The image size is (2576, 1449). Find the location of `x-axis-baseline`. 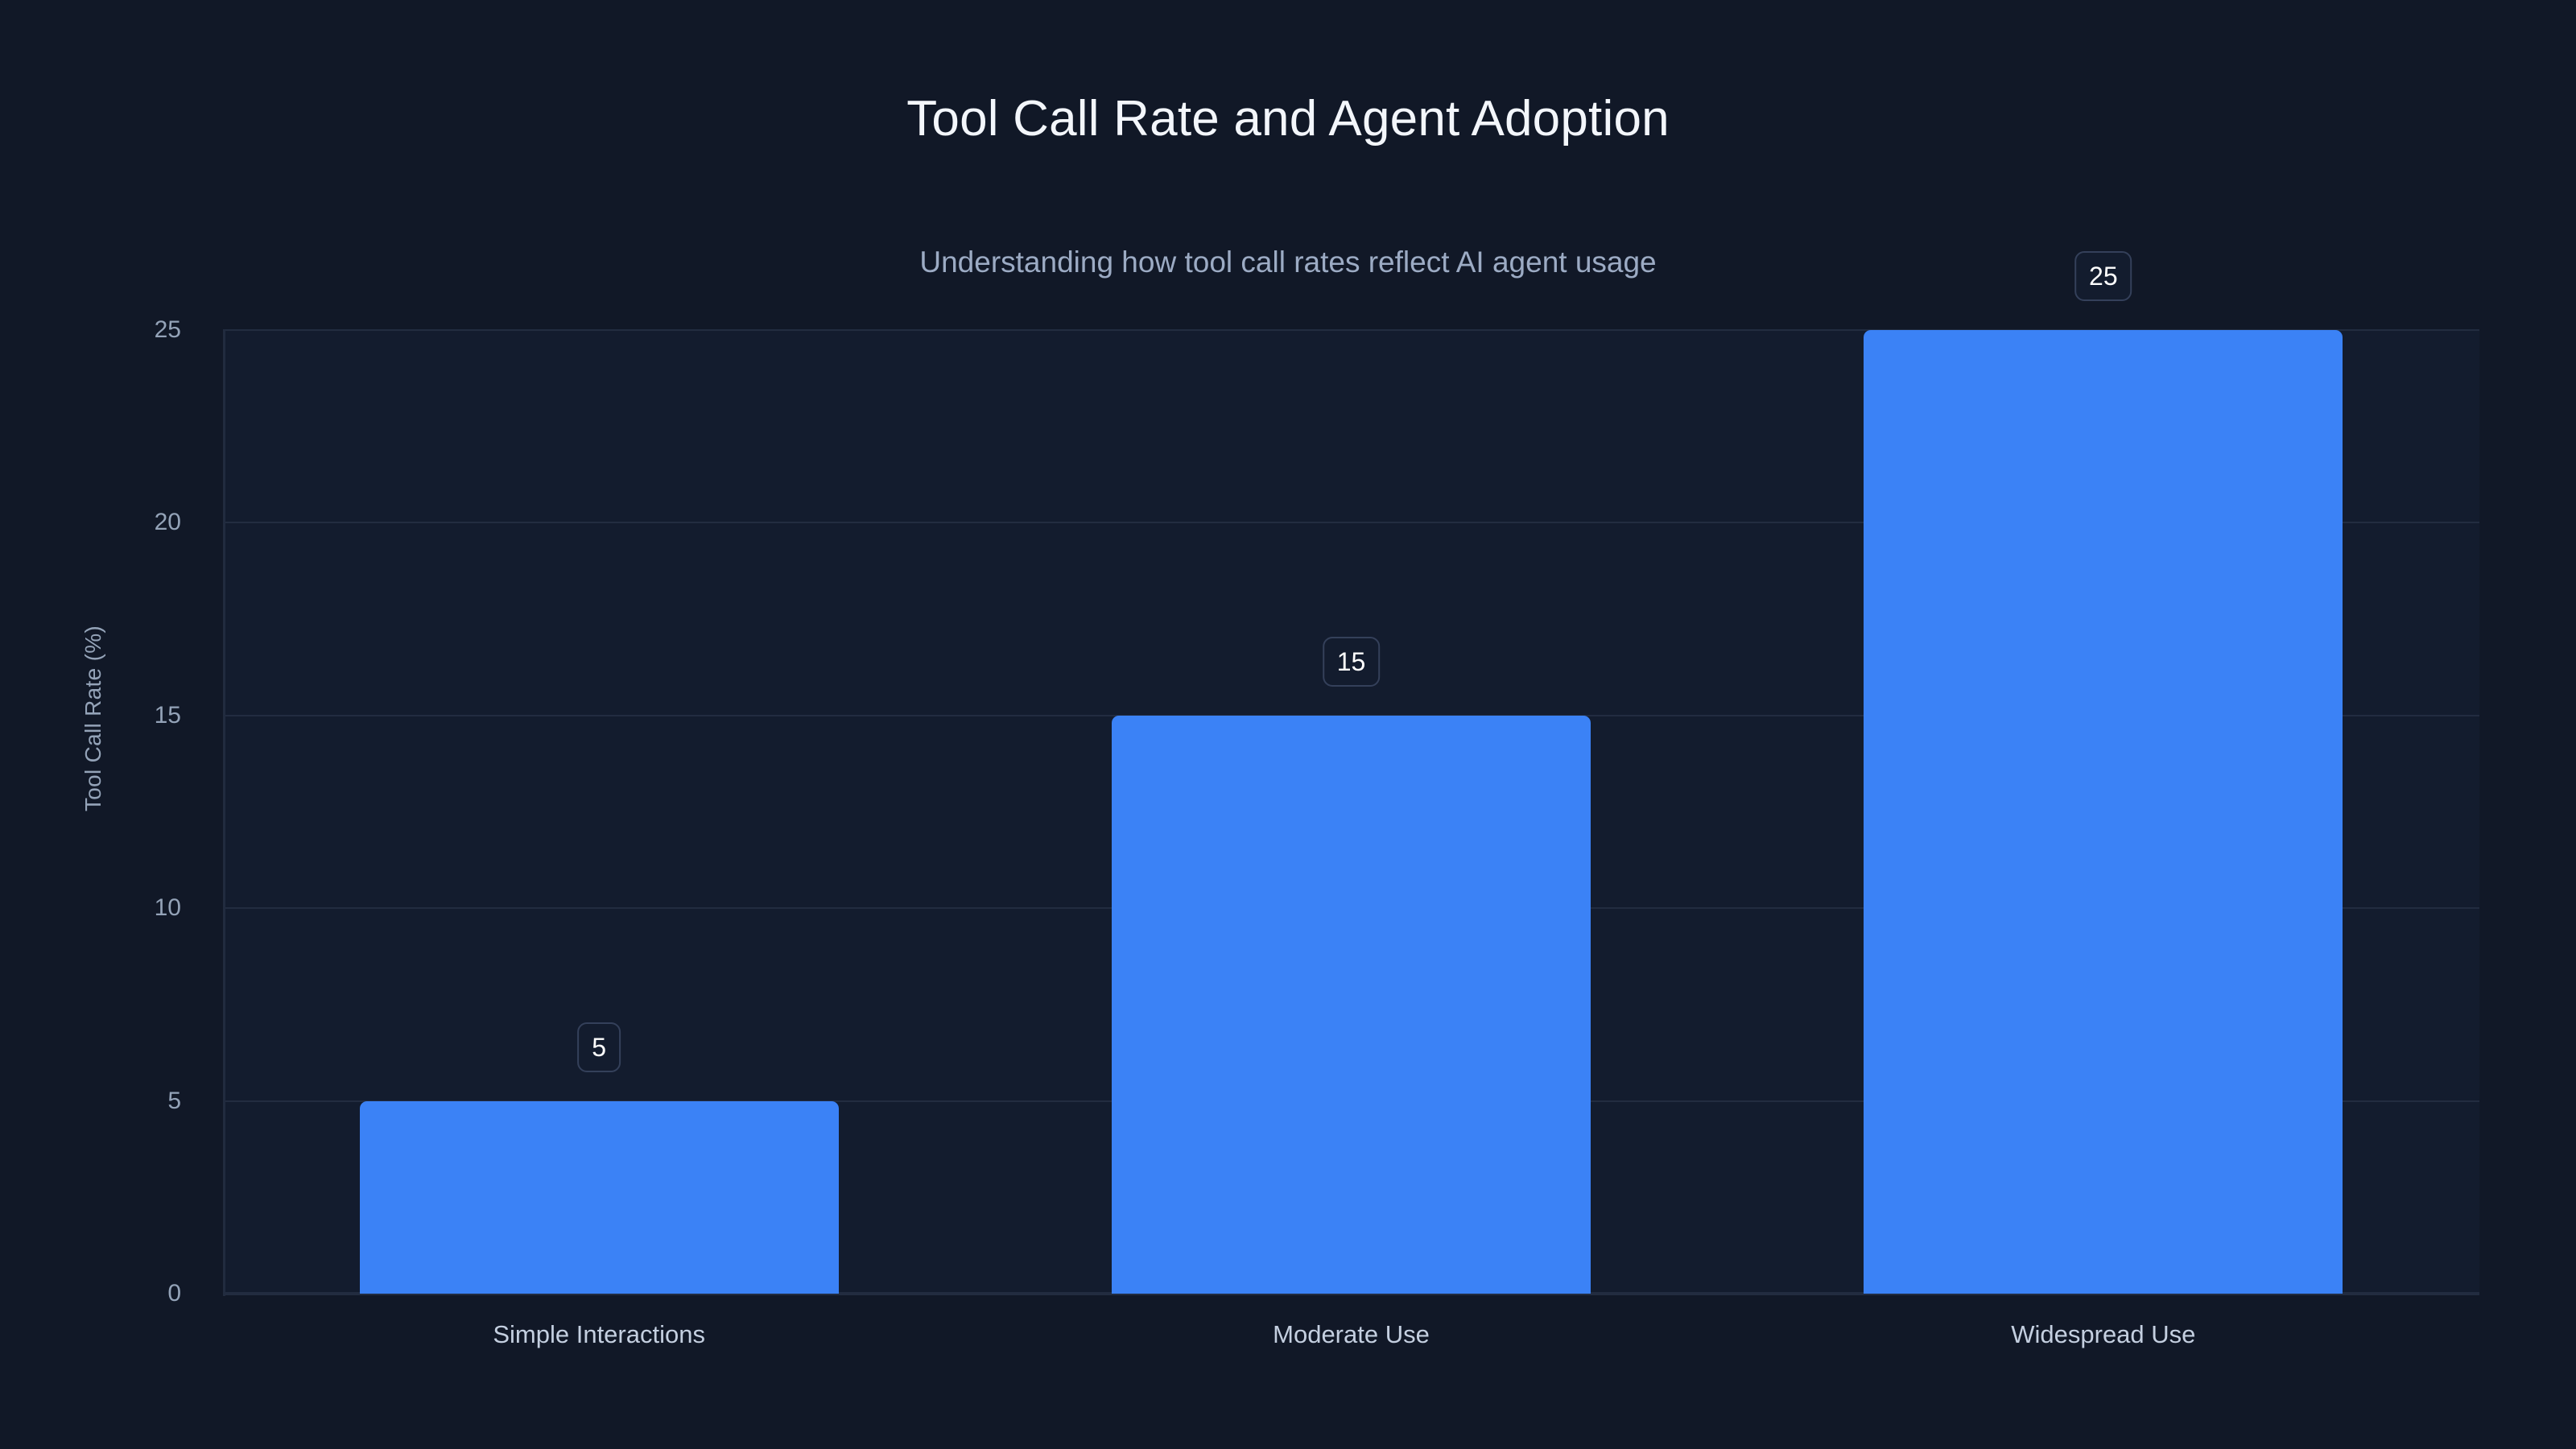

x-axis-baseline is located at coordinates (1351, 1293).